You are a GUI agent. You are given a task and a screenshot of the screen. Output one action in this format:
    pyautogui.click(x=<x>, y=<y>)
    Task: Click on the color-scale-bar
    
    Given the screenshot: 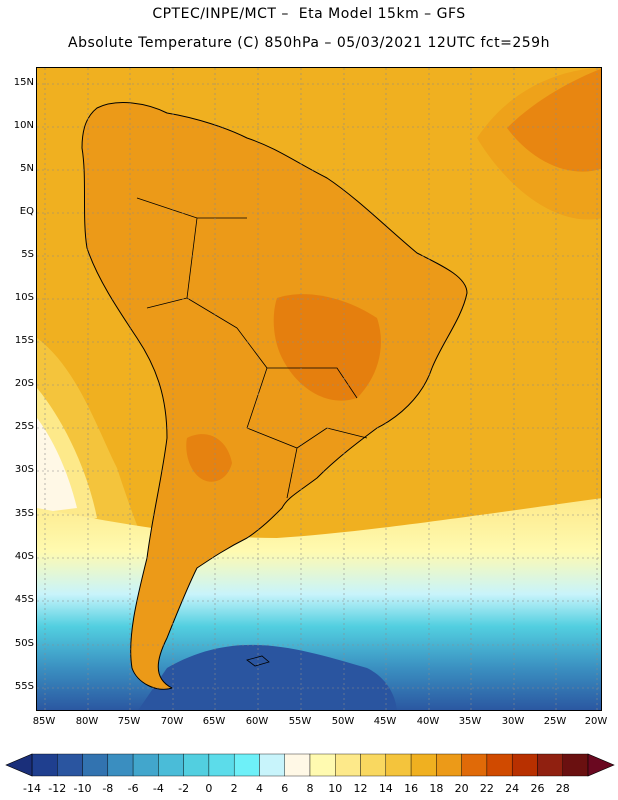 What is the action you would take?
    pyautogui.click(x=310, y=765)
    